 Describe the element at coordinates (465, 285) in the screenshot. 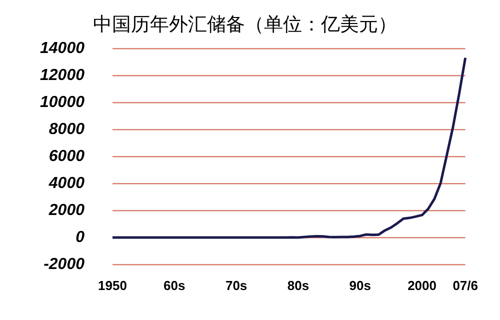

I see `x-tick-label: 07/6` at that location.